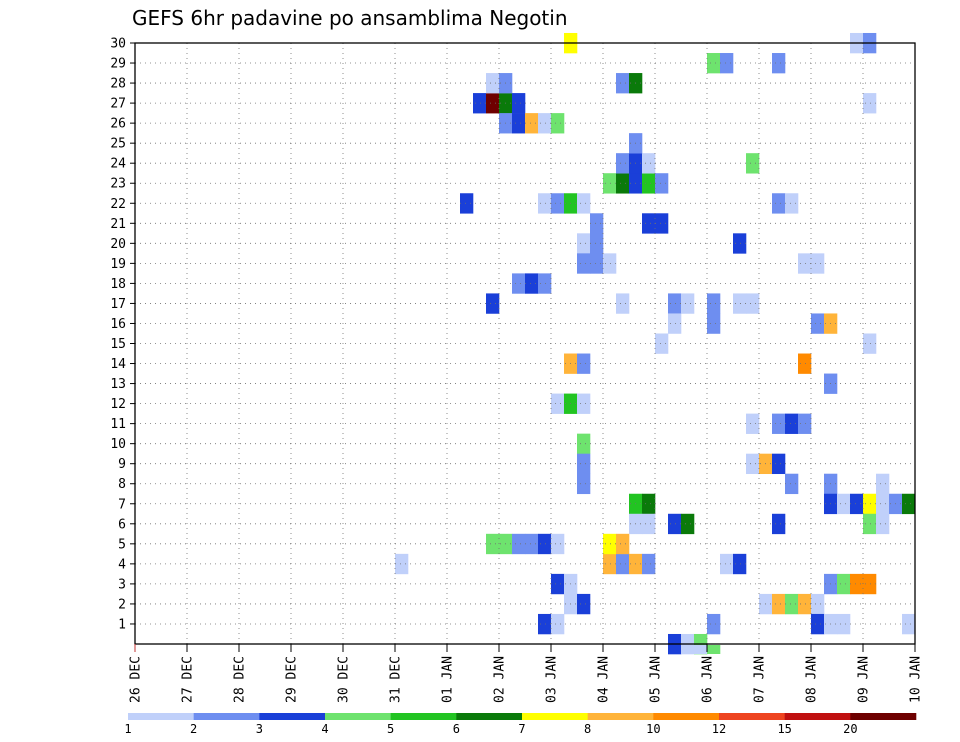 This screenshot has width=960, height=742. Describe the element at coordinates (118, 184) in the screenshot. I see `y-tick-label-23: 23` at that location.